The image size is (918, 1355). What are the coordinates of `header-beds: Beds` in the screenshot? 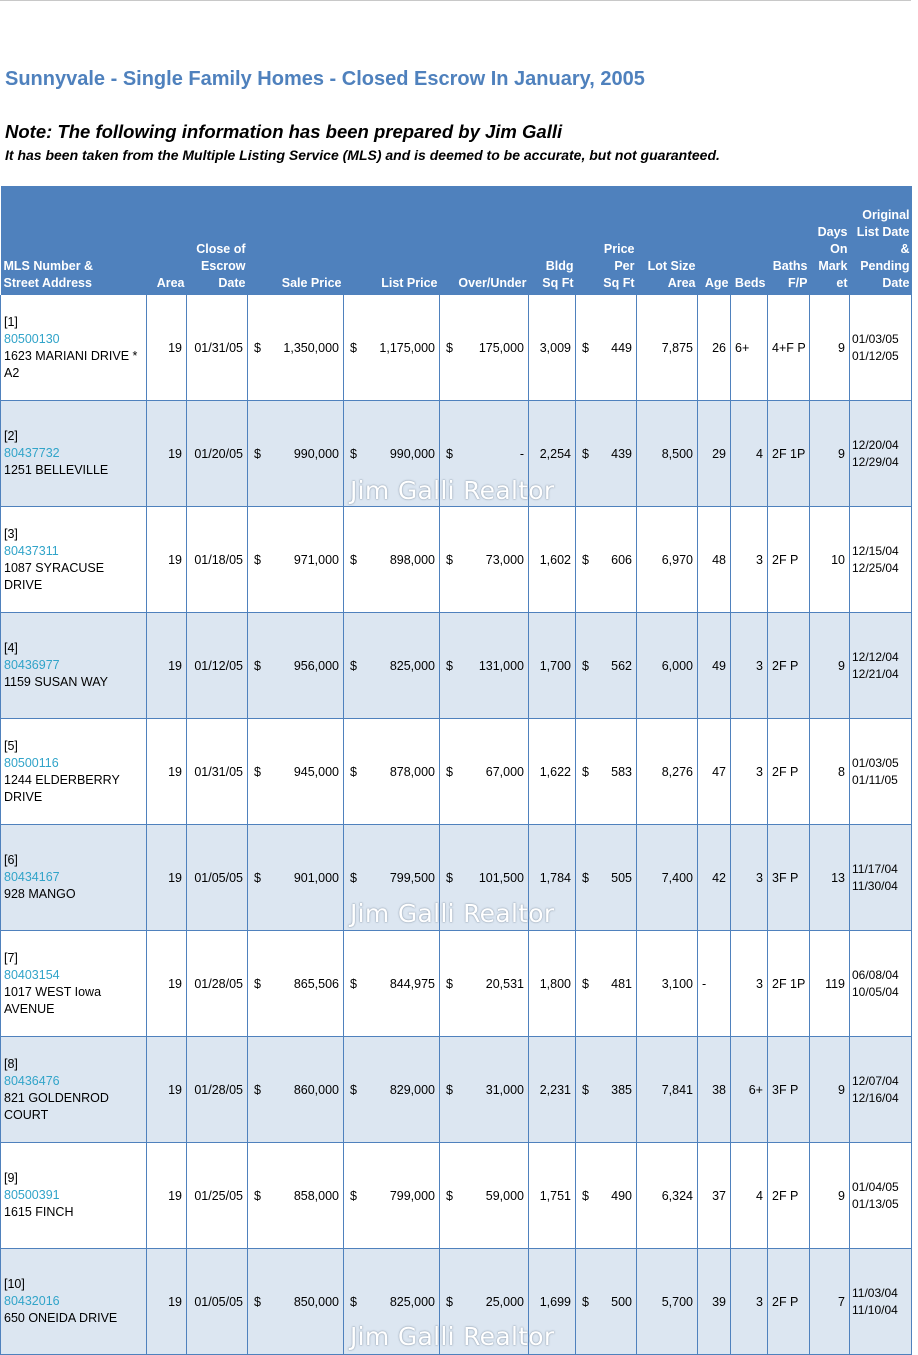 It's located at (749, 240).